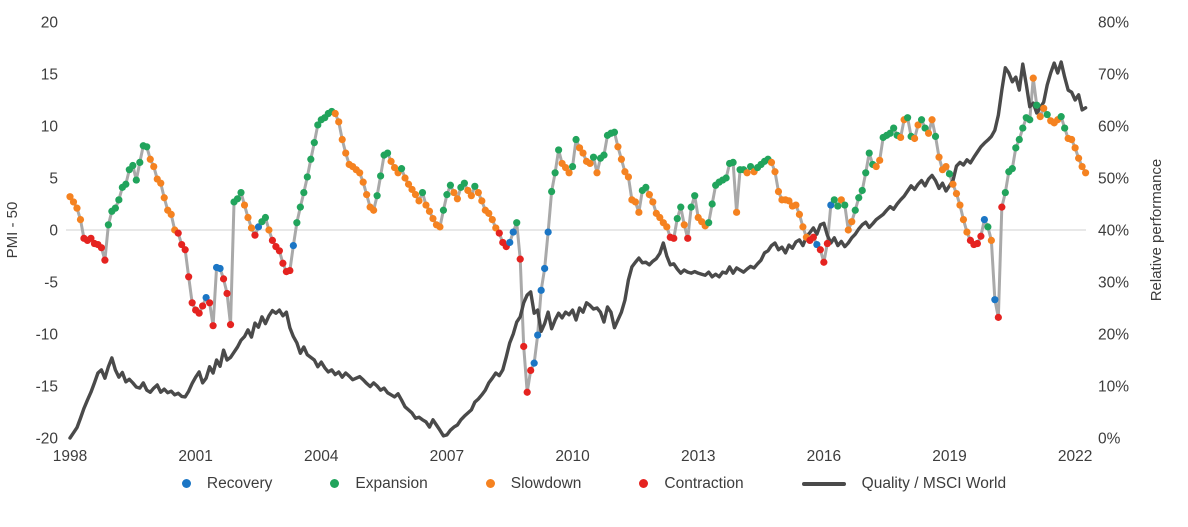 The width and height of the screenshot is (1188, 527). What do you see at coordinates (691, 484) in the screenshot?
I see `legend-item-contraction: Contraction` at bounding box center [691, 484].